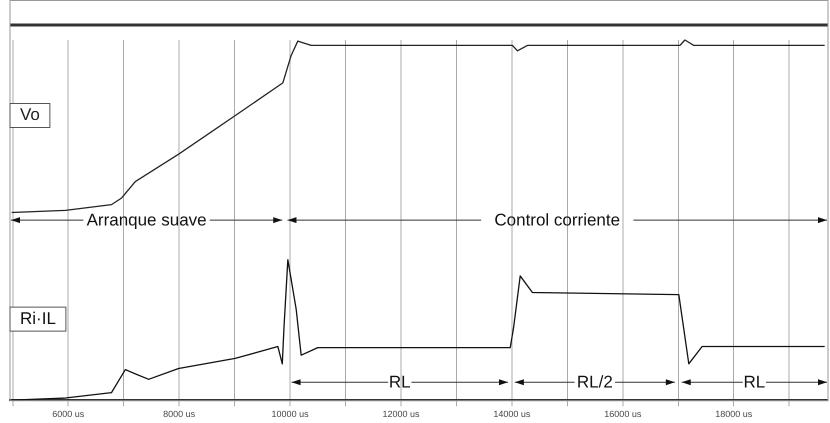  Describe the element at coordinates (623, 414) in the screenshot. I see `x-tick-label: 16000 us` at that location.